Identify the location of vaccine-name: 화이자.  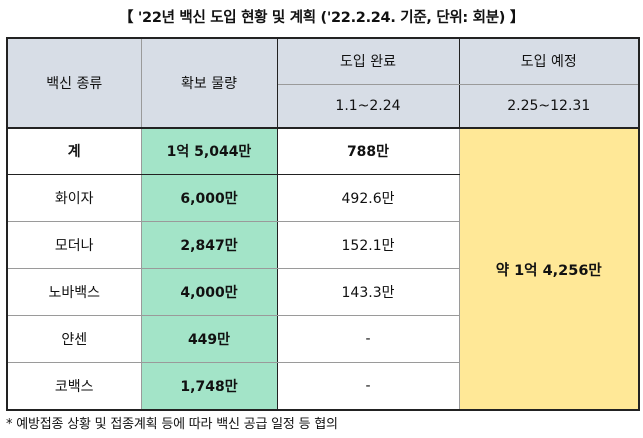
(74, 197).